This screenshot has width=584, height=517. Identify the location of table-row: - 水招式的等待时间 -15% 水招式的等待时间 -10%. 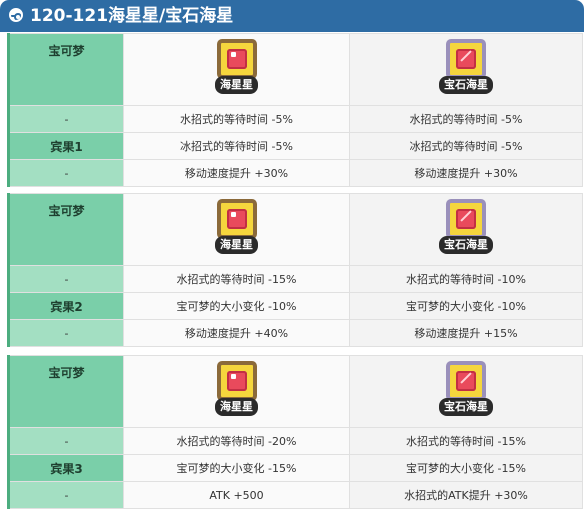
(295, 279).